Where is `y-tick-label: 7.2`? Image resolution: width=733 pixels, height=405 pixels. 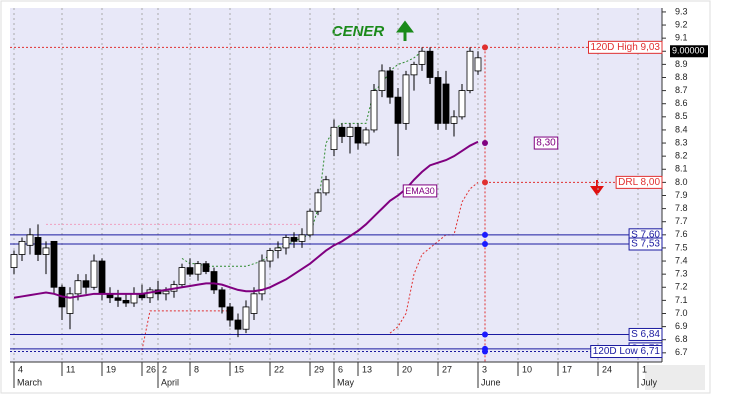 y-tick-label: 7.2 is located at coordinates (681, 287).